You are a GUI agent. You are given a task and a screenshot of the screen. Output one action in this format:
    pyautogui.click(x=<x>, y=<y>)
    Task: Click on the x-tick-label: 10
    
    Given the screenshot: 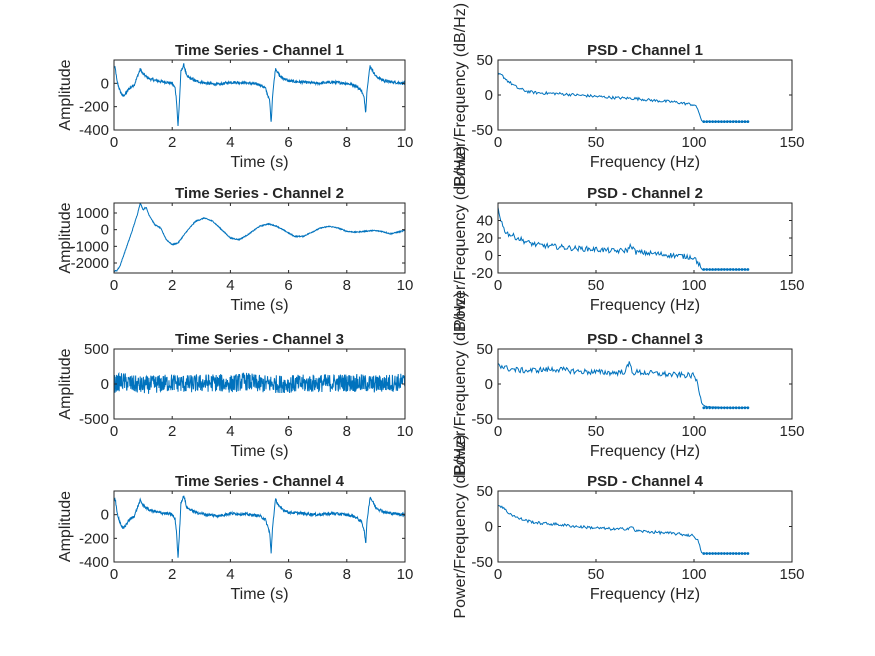 What is the action you would take?
    pyautogui.click(x=405, y=431)
    